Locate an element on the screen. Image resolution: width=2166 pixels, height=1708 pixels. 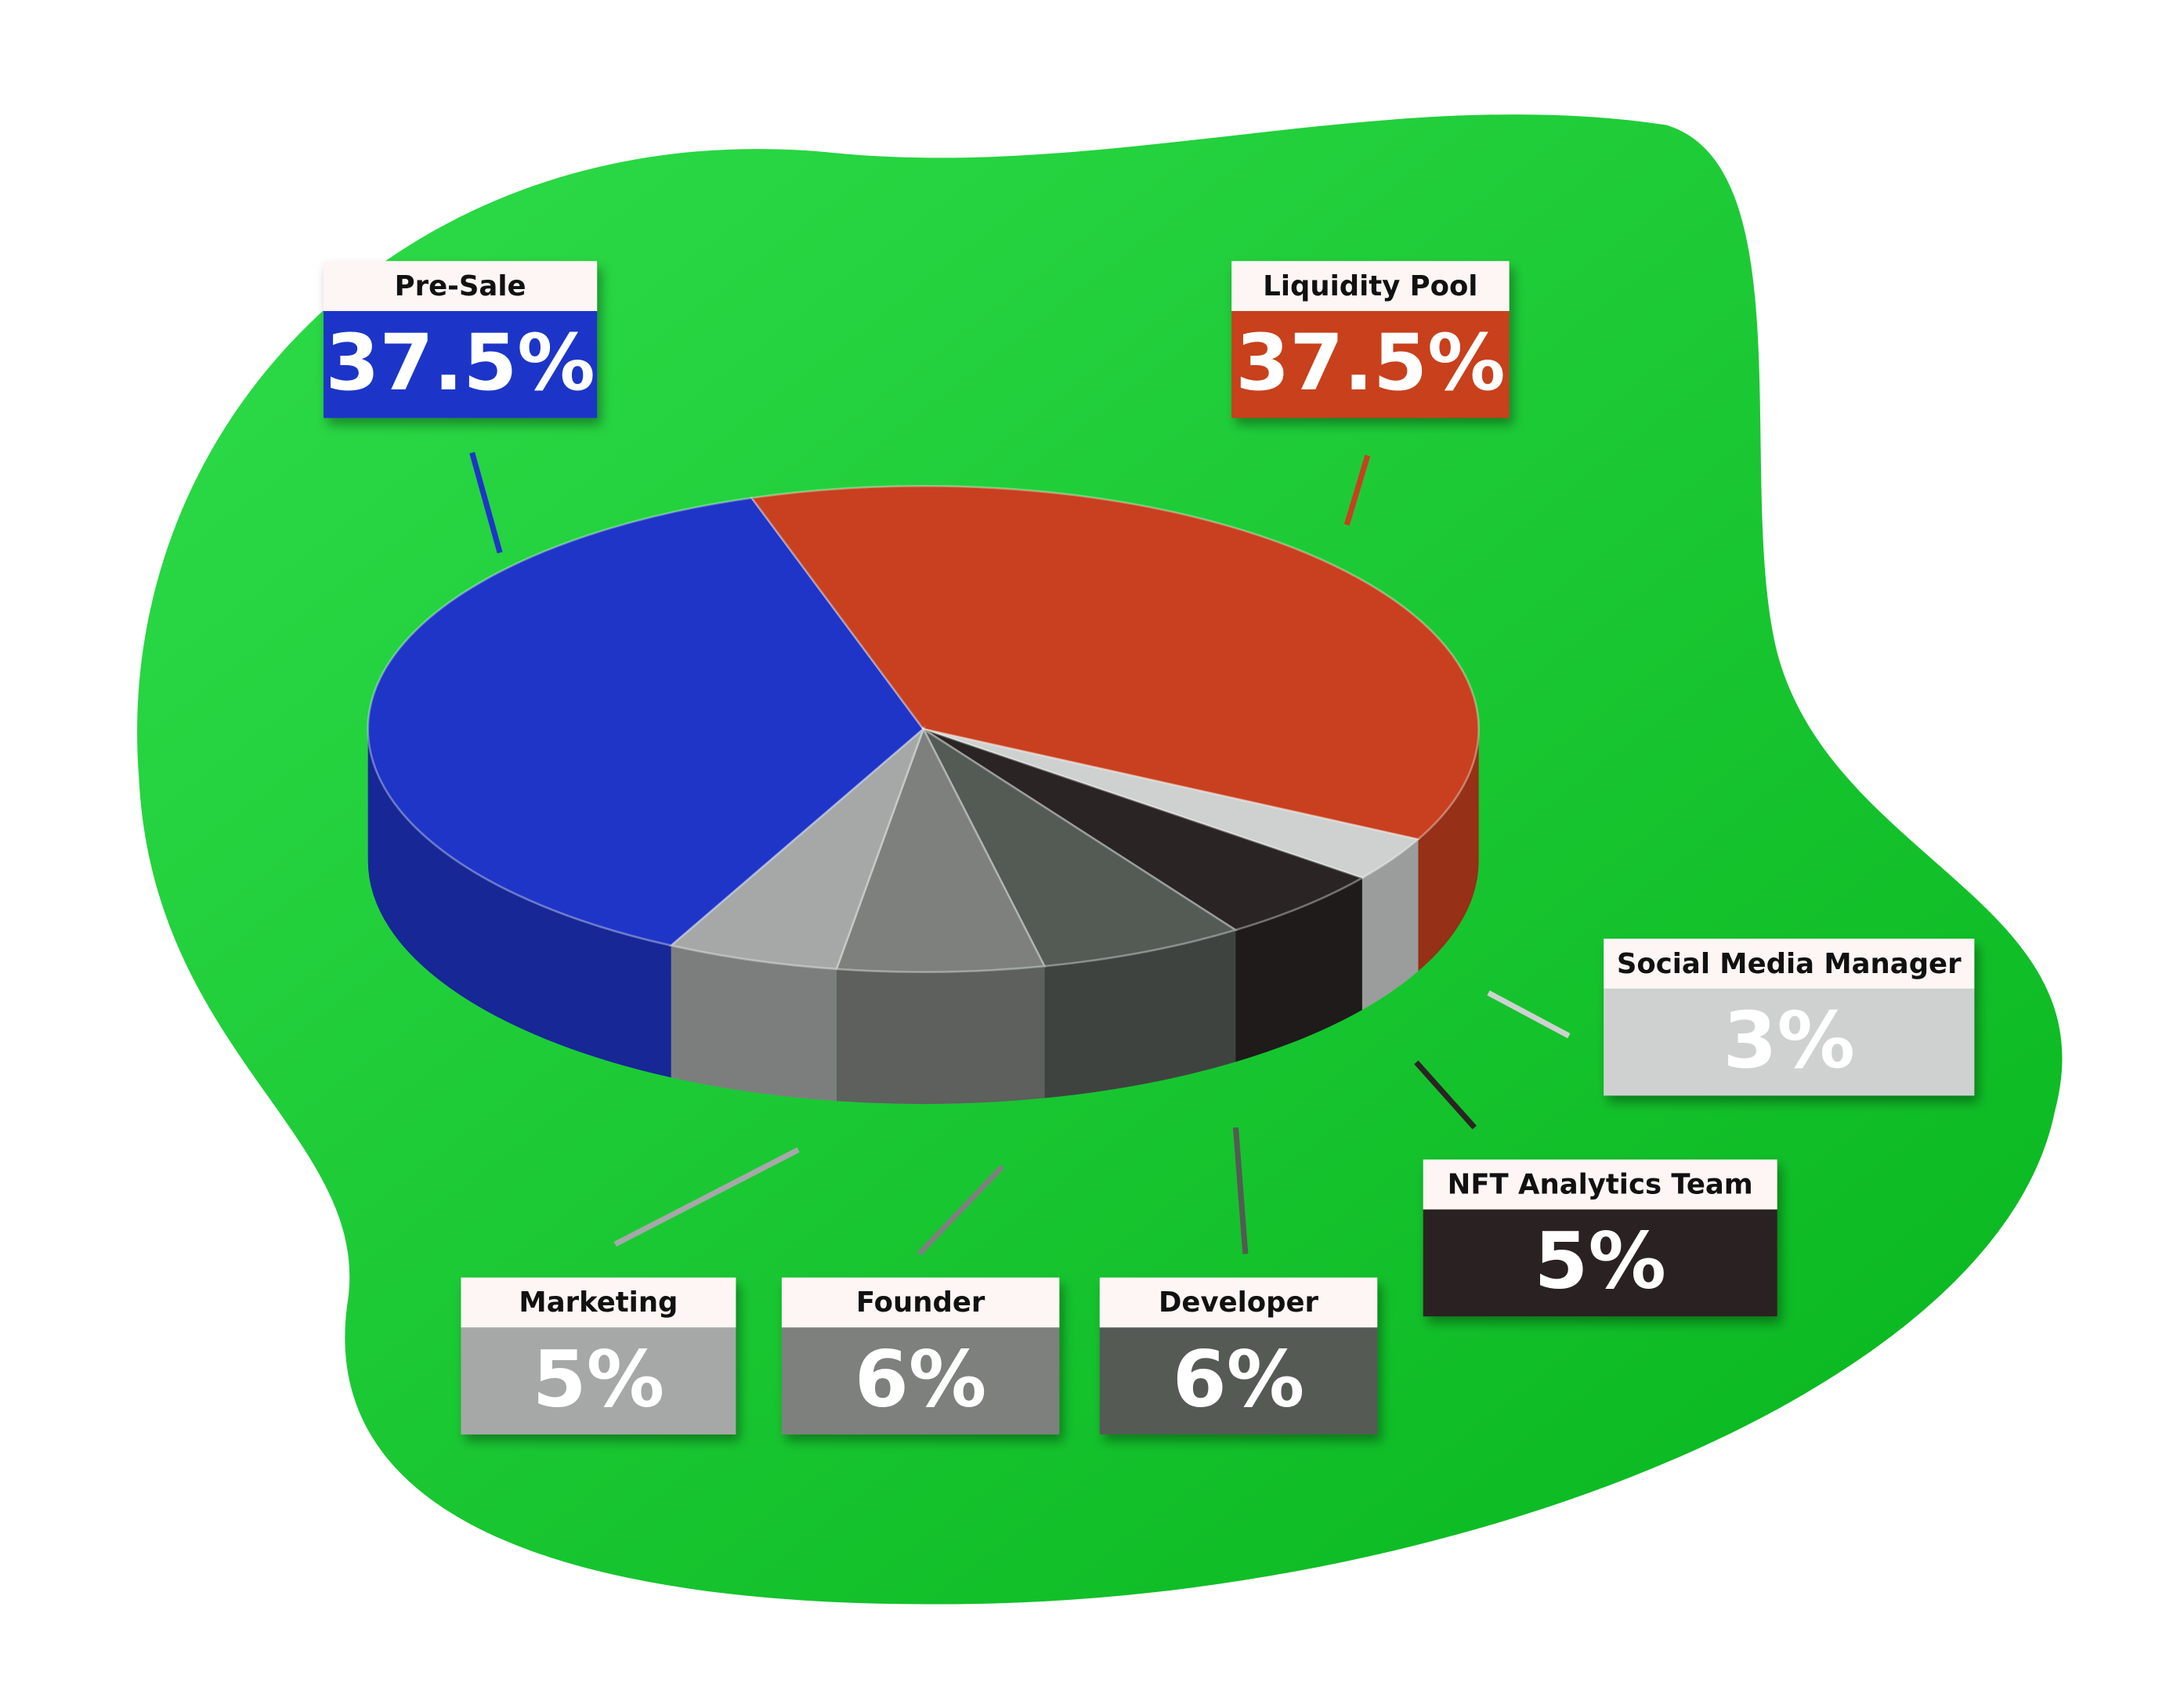
label-name: Liquidity Pool is located at coordinates (1370, 286).